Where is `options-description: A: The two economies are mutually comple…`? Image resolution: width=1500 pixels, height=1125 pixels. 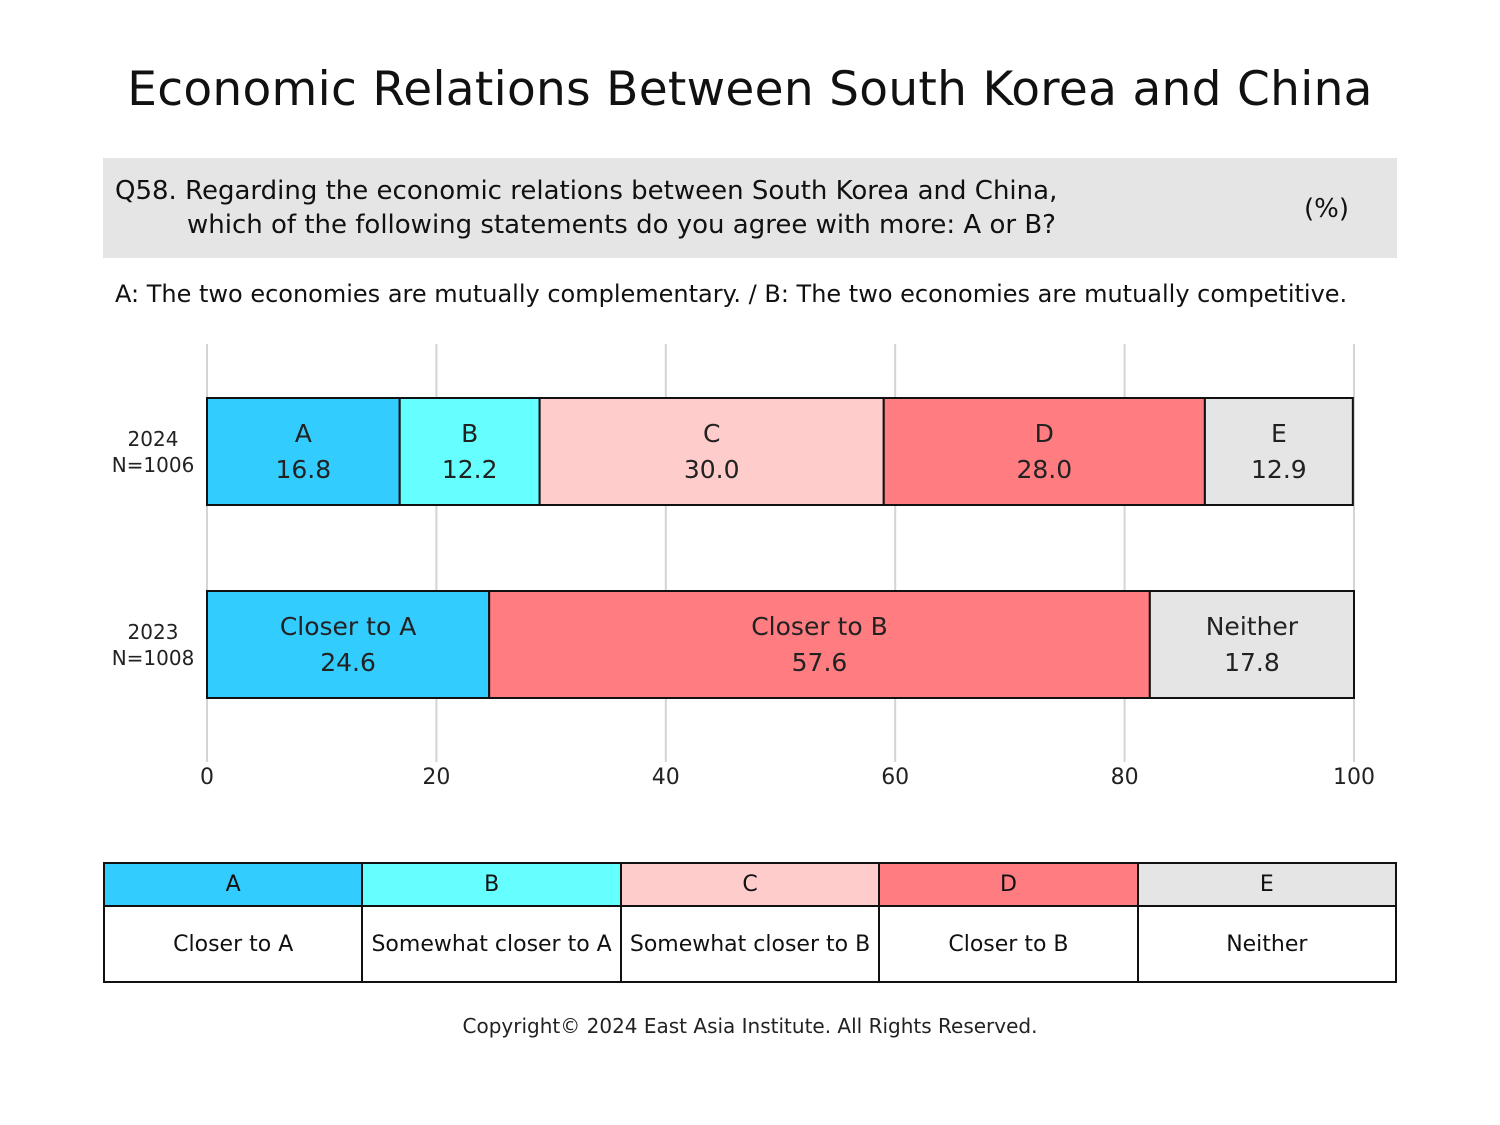 options-description: A: The two economies are mutually comple… is located at coordinates (731, 294).